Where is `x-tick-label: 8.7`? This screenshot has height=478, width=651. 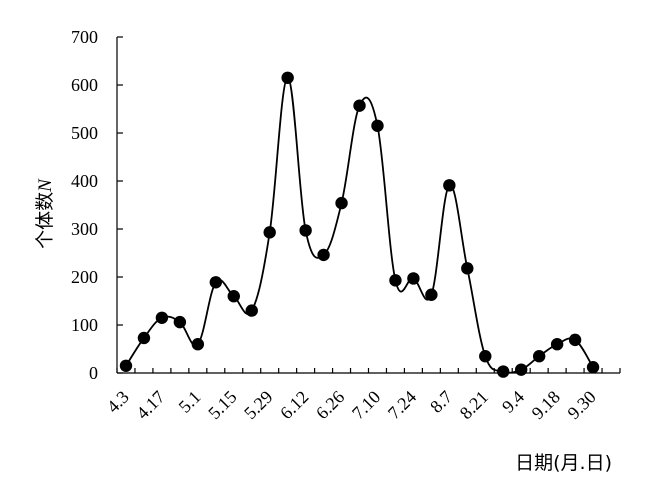 x-tick-label: 8.7 is located at coordinates (441, 402).